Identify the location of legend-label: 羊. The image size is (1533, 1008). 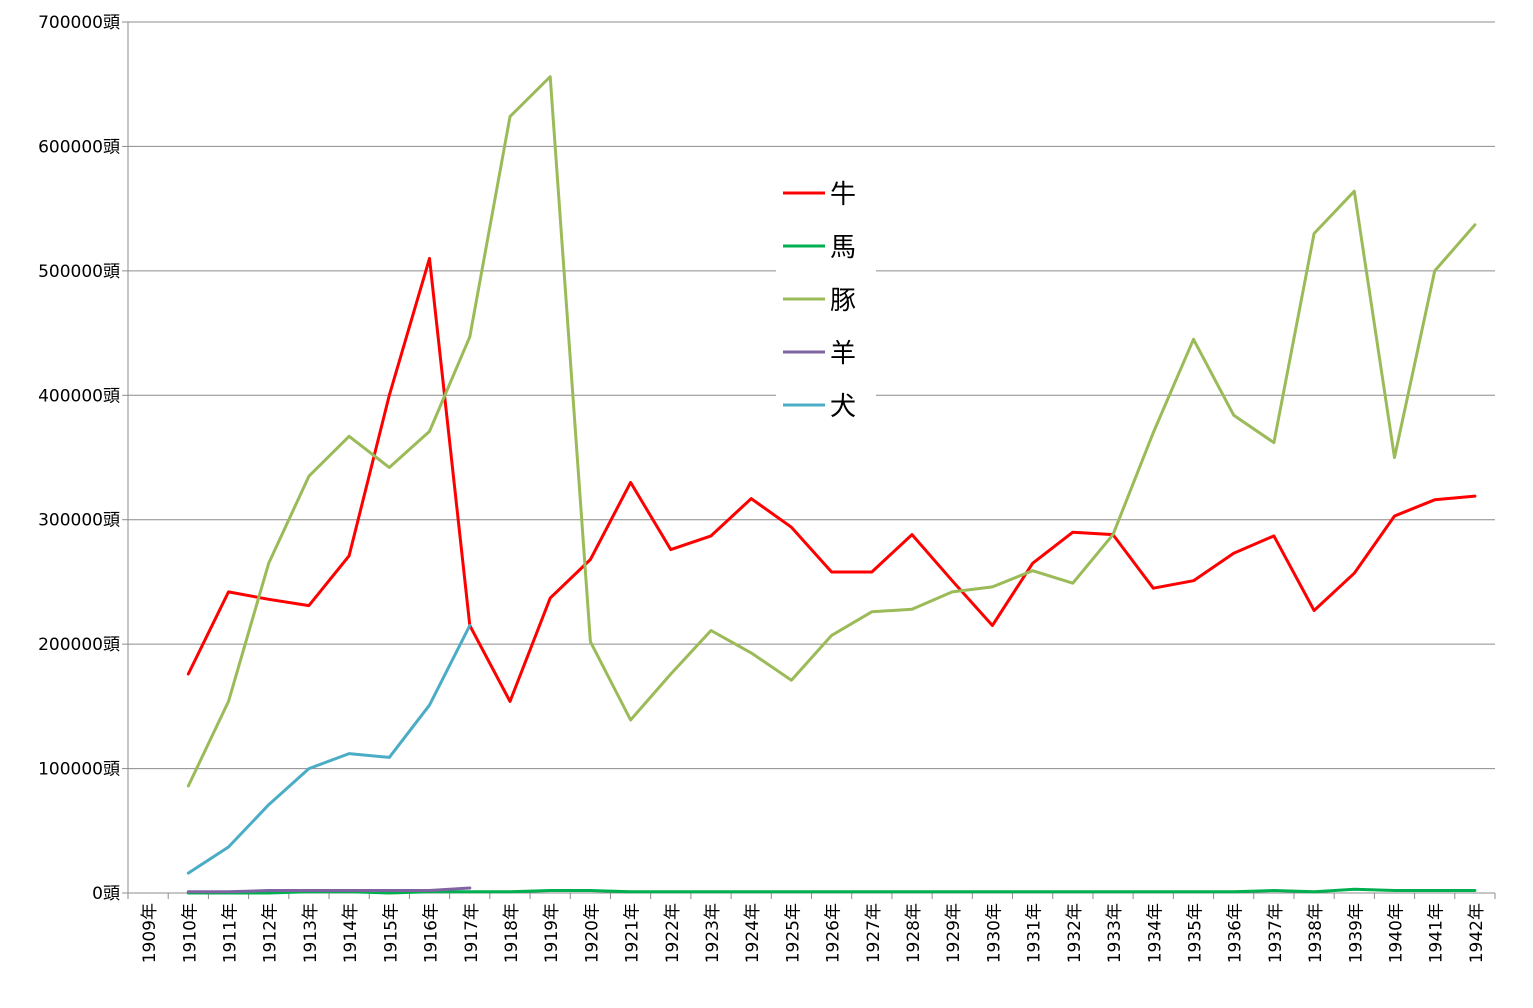
(843, 354).